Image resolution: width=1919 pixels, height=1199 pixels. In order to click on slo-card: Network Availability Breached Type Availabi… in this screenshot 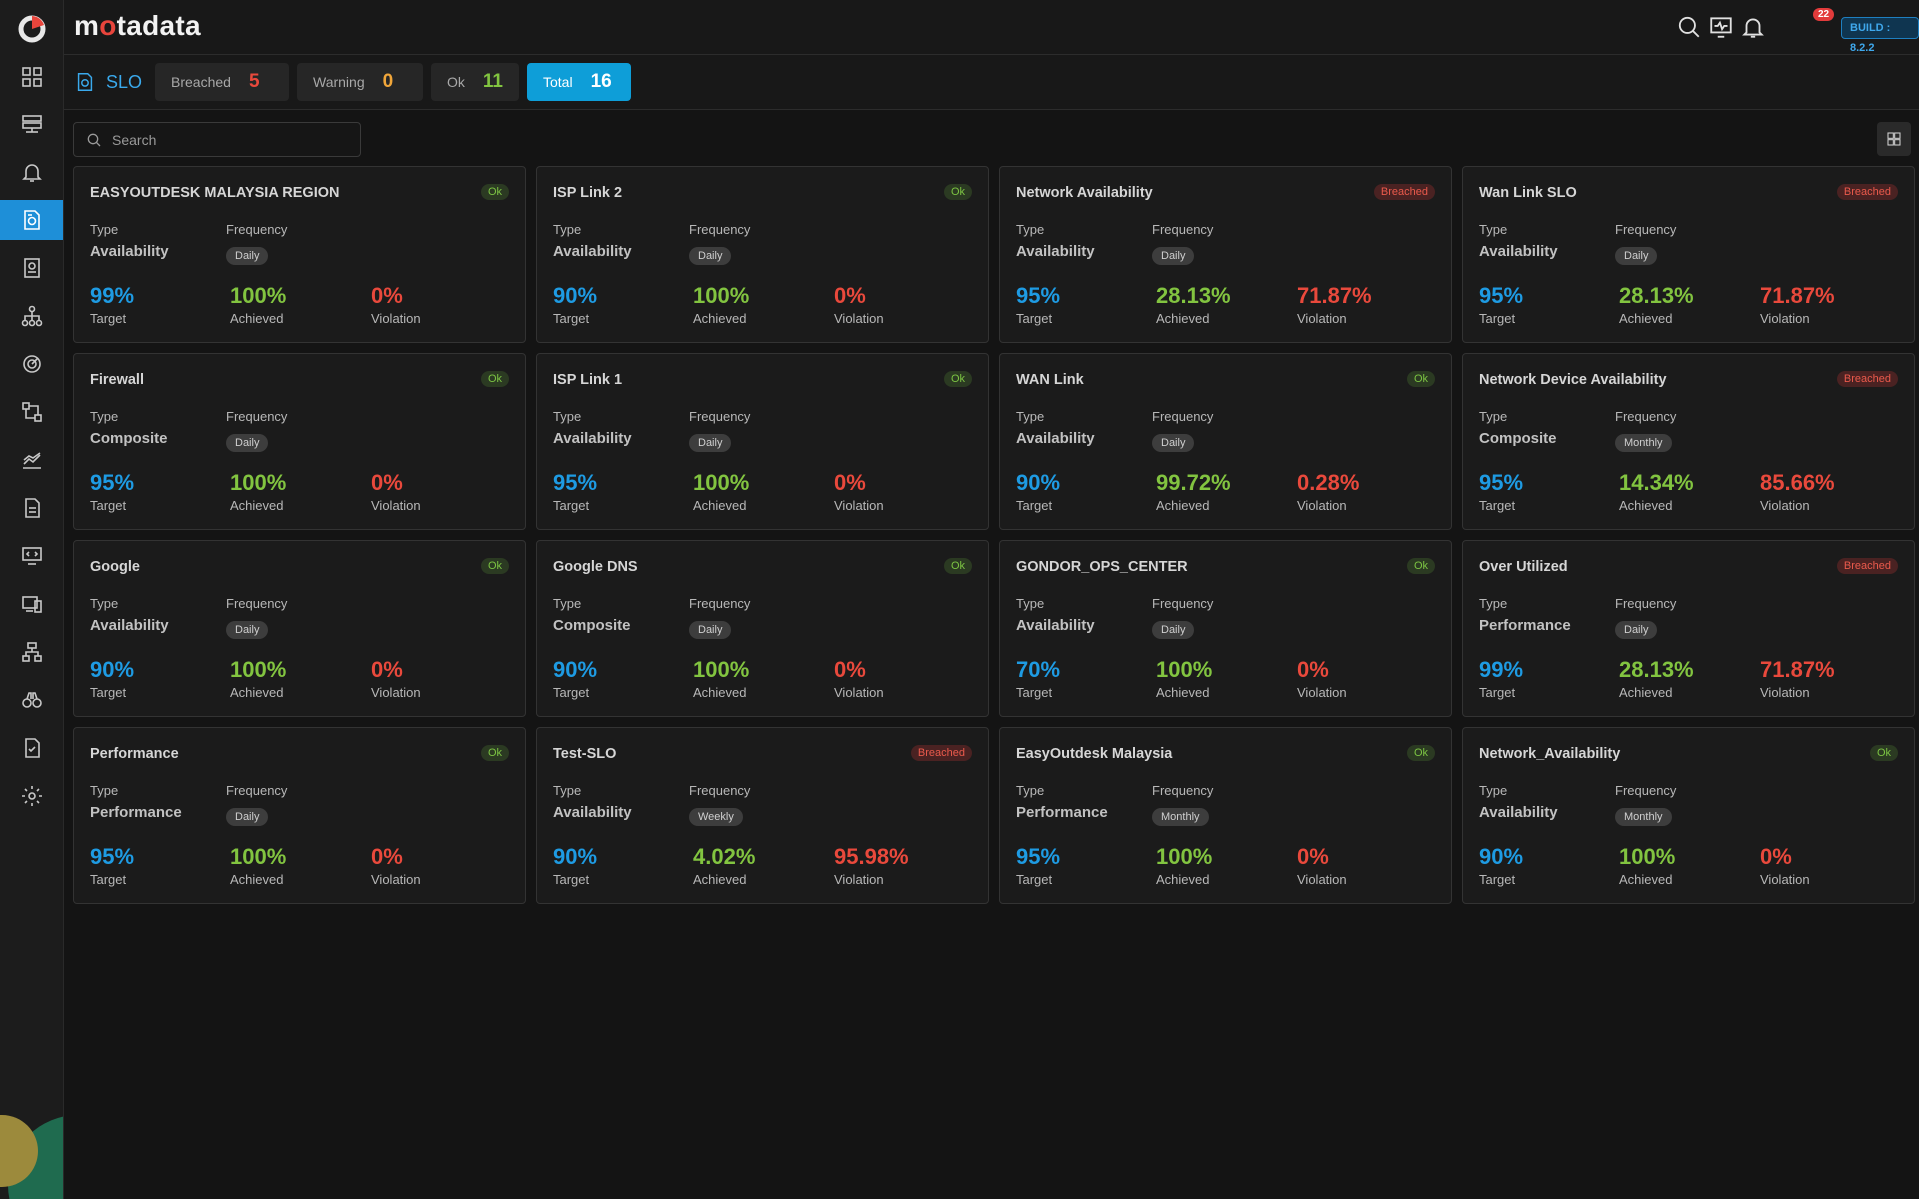, I will do `click(1225, 254)`.